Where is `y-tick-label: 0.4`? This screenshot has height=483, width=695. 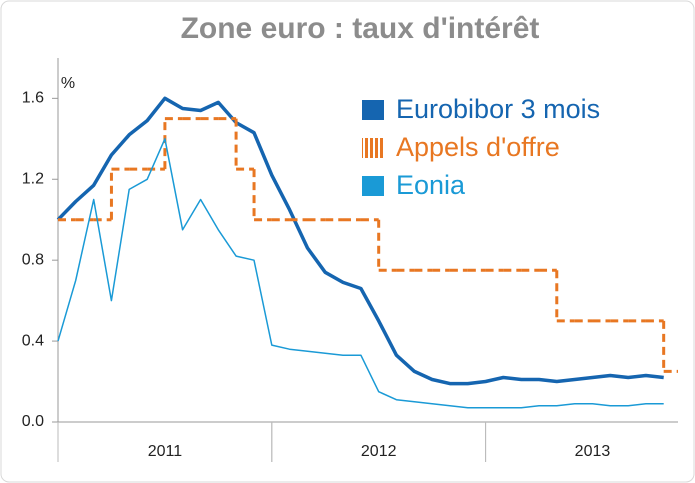
y-tick-label: 0.4 is located at coordinates (33, 340).